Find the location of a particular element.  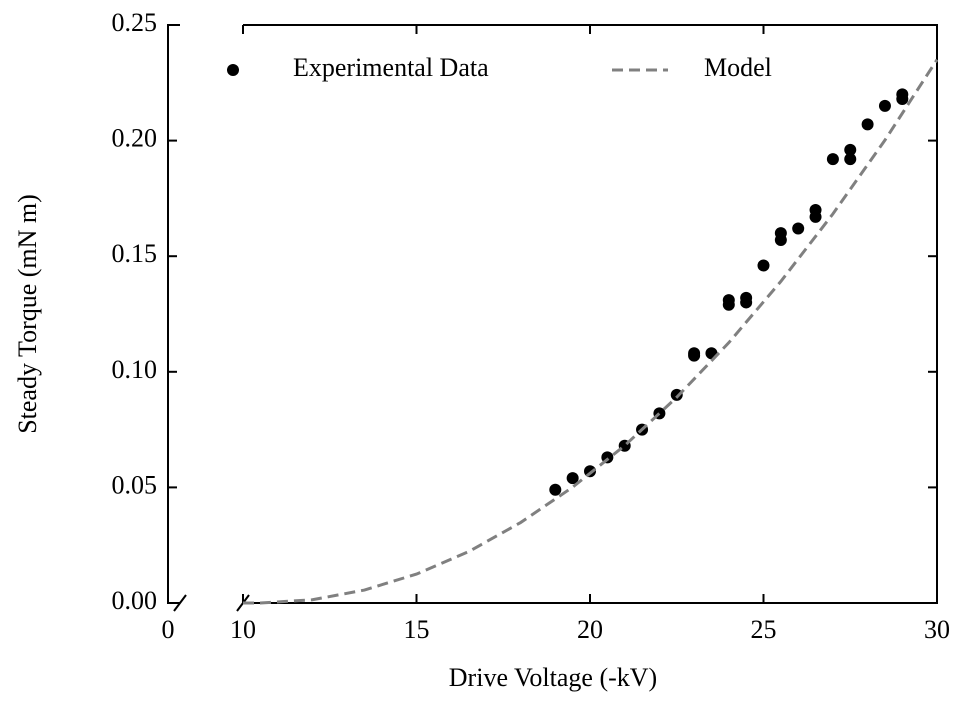

legend-label: Model is located at coordinates (738, 67).